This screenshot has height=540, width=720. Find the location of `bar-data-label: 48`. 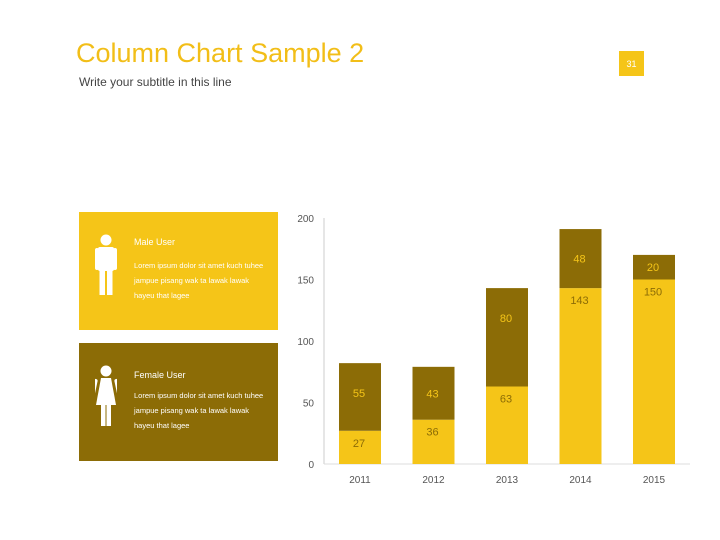

bar-data-label: 48 is located at coordinates (579, 260).